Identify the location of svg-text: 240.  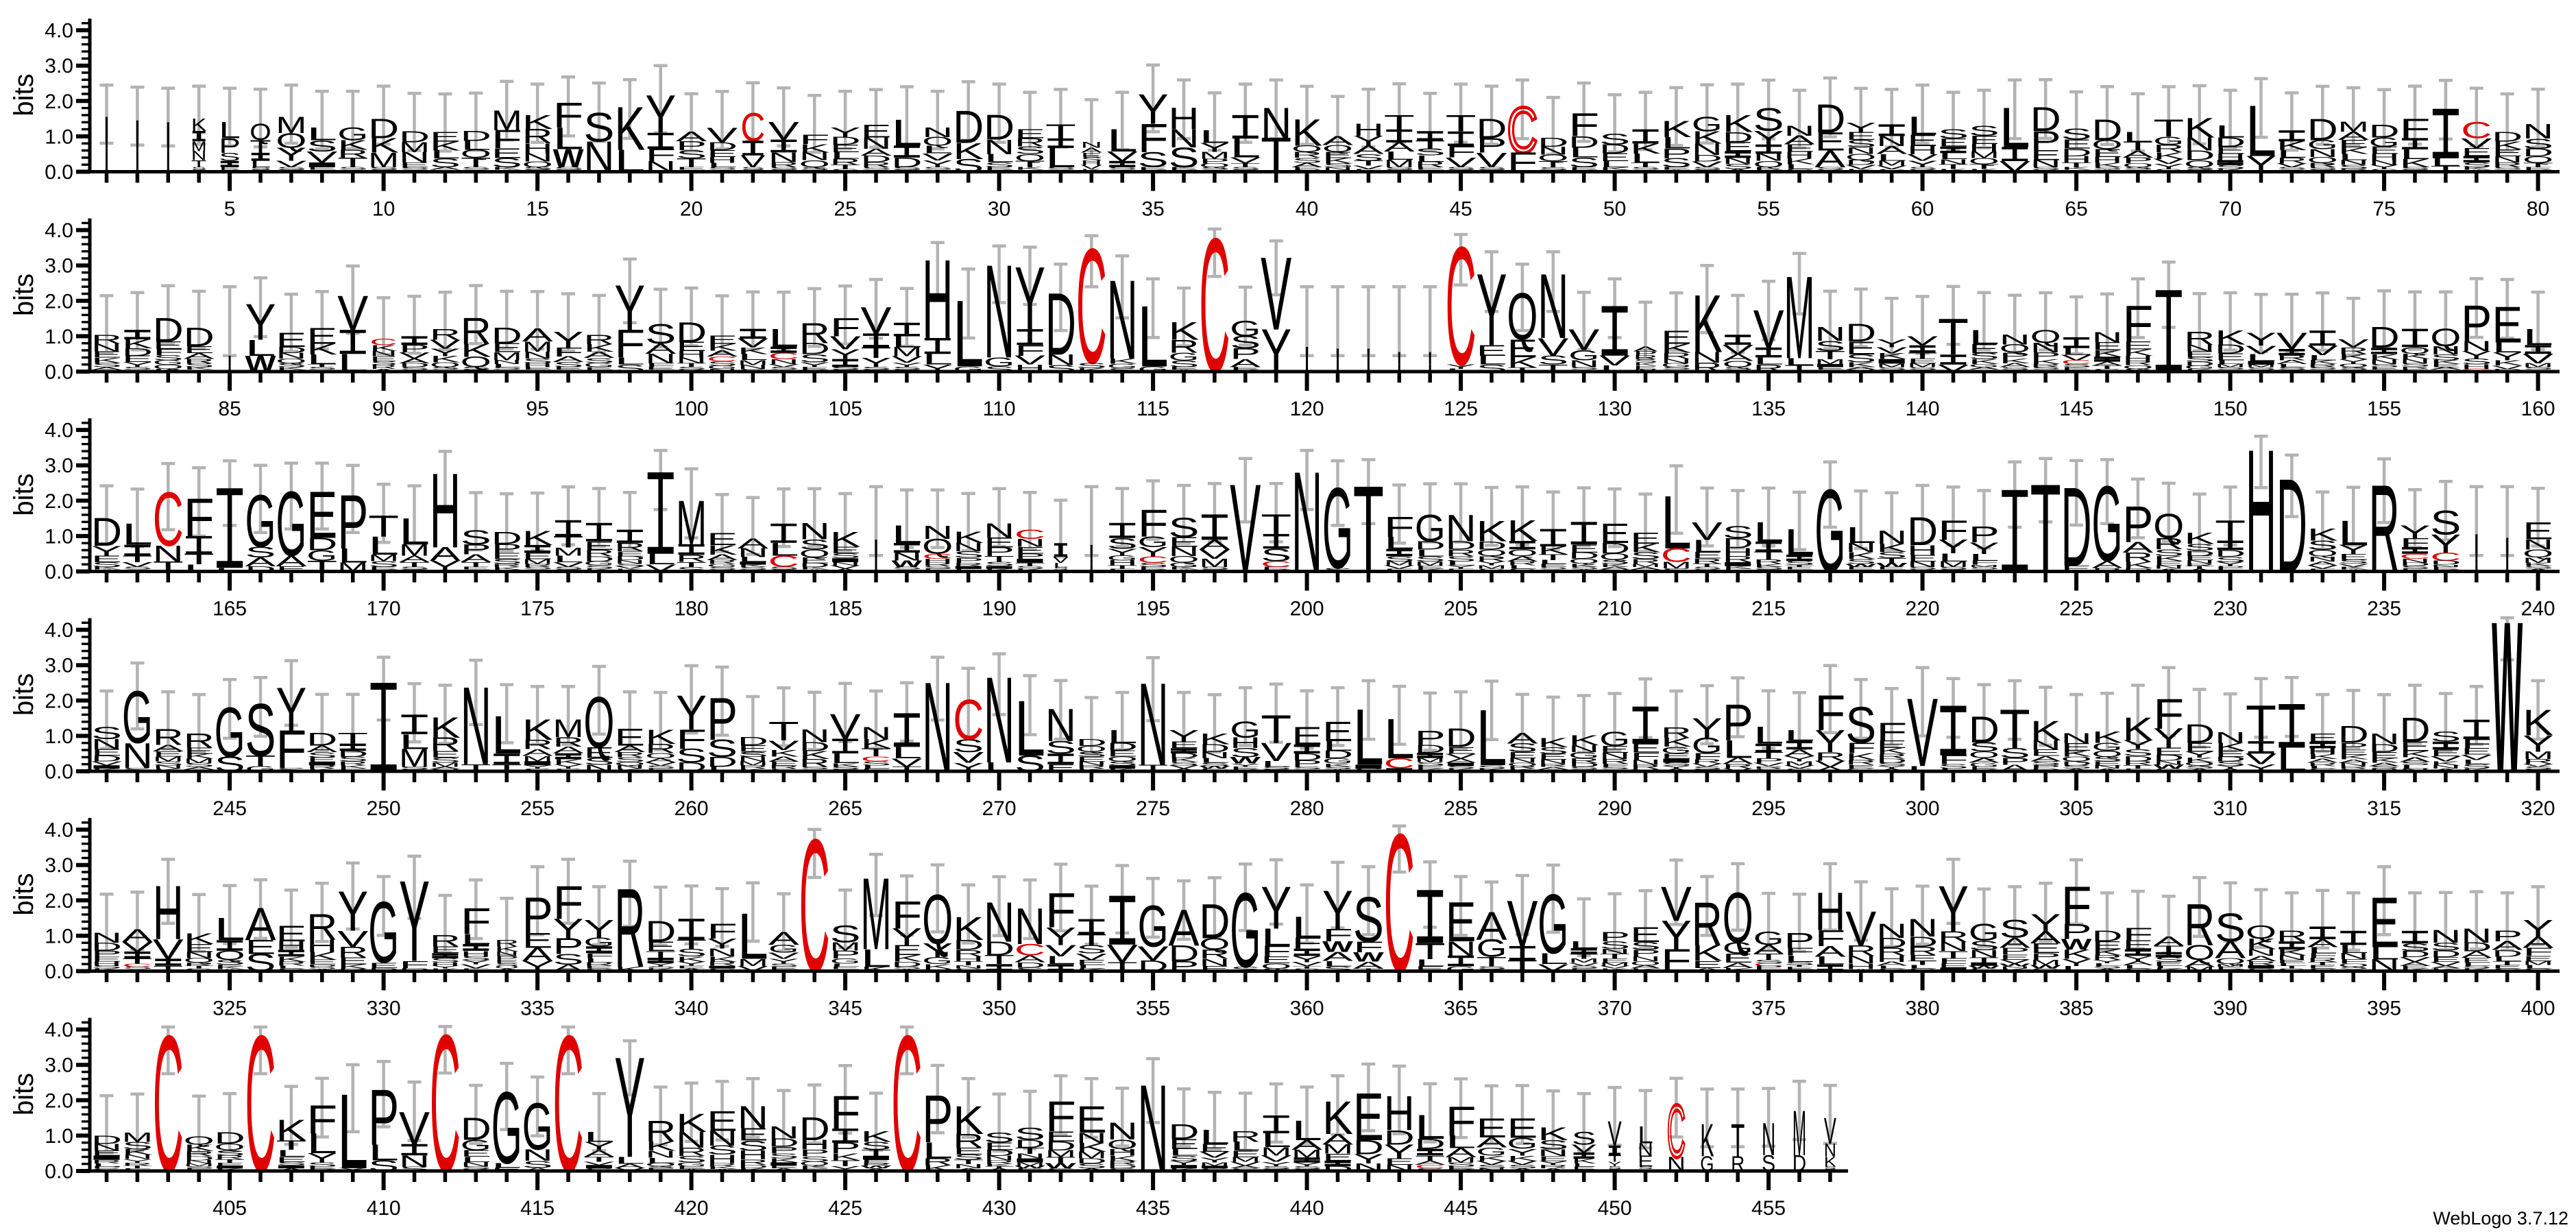
(2538, 609).